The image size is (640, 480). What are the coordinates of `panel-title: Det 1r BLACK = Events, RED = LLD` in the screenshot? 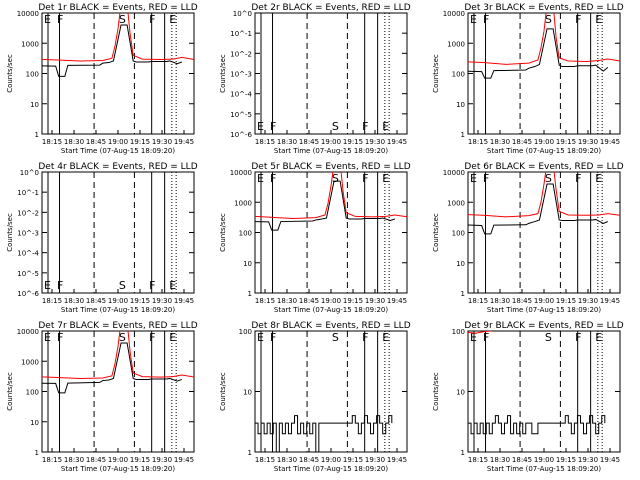 It's located at (117, 8).